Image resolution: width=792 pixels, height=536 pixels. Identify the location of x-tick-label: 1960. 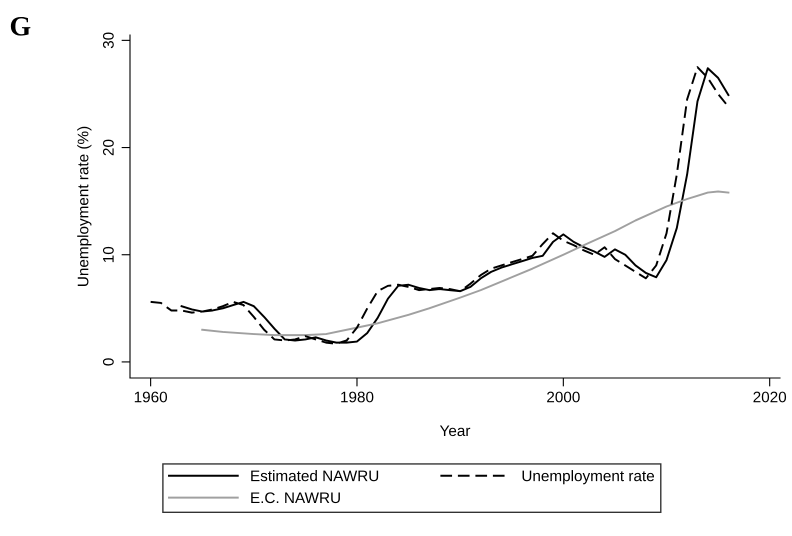
(151, 397).